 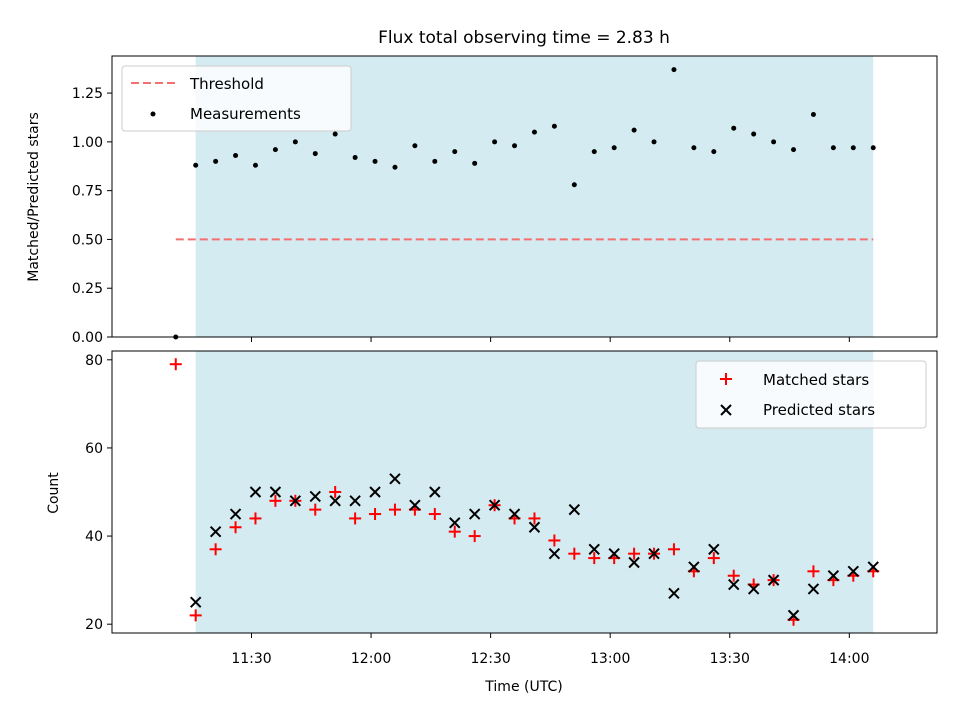 I want to click on top-y-tick-label: 1.25, so click(x=87, y=94).